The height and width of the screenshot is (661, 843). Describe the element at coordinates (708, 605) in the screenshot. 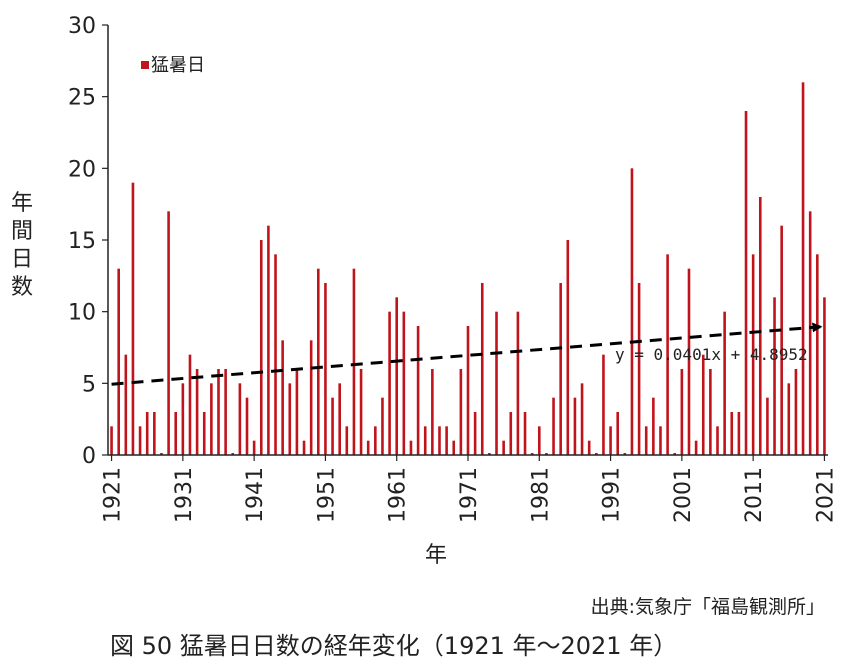

I see `source-note: 出典:気象庁「福島観測所」` at that location.